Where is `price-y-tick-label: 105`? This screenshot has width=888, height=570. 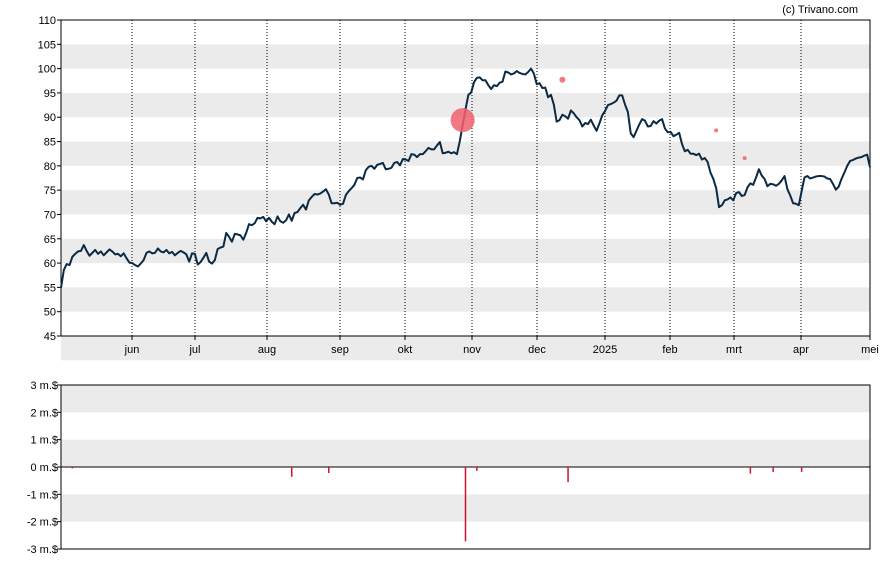
price-y-tick-label: 105 is located at coordinates (47, 45).